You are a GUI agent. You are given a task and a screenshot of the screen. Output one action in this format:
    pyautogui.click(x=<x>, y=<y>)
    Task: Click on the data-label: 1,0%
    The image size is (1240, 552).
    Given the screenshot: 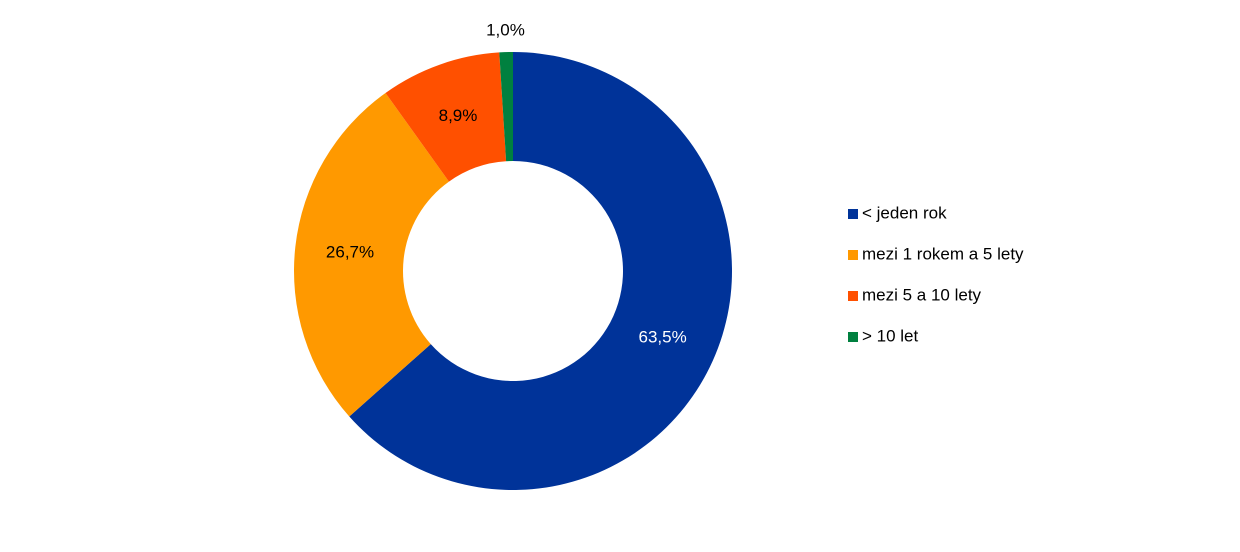 What is the action you would take?
    pyautogui.click(x=505, y=30)
    